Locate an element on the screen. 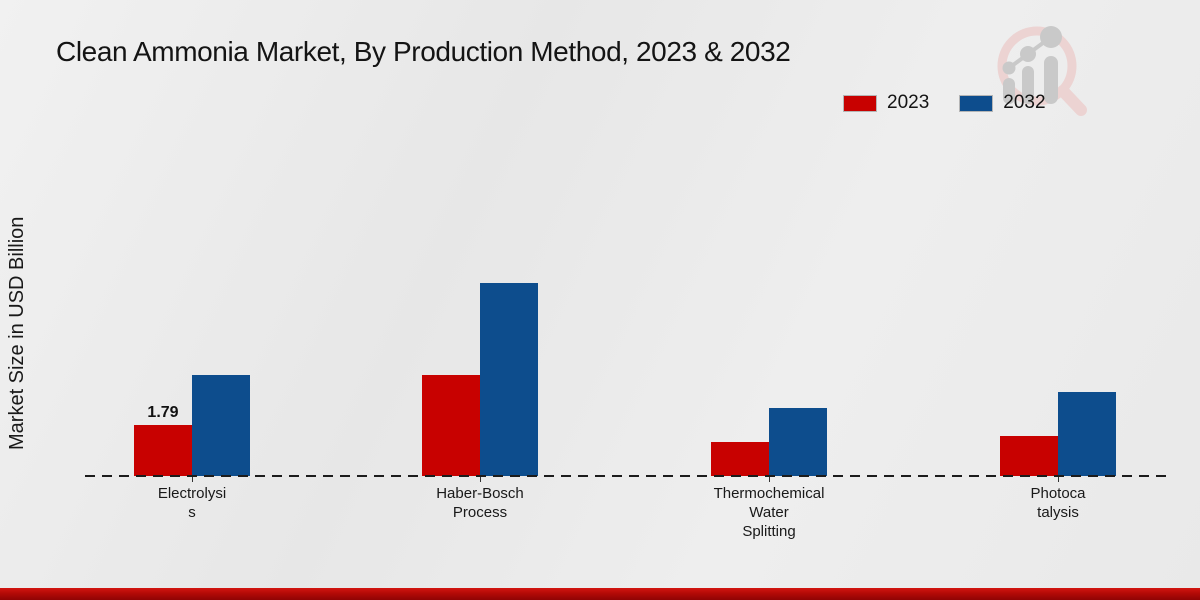 This screenshot has height=600, width=1200. bar-value-label: 1.79 is located at coordinates (163, 412).